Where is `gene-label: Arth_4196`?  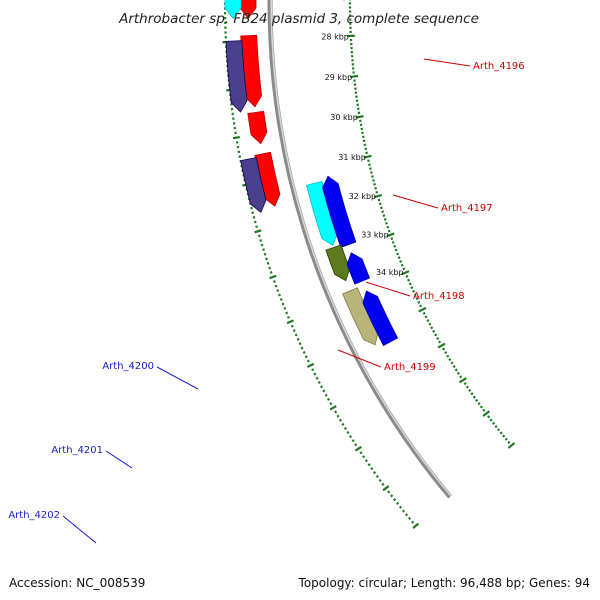
gene-label: Arth_4196 is located at coordinates (499, 66).